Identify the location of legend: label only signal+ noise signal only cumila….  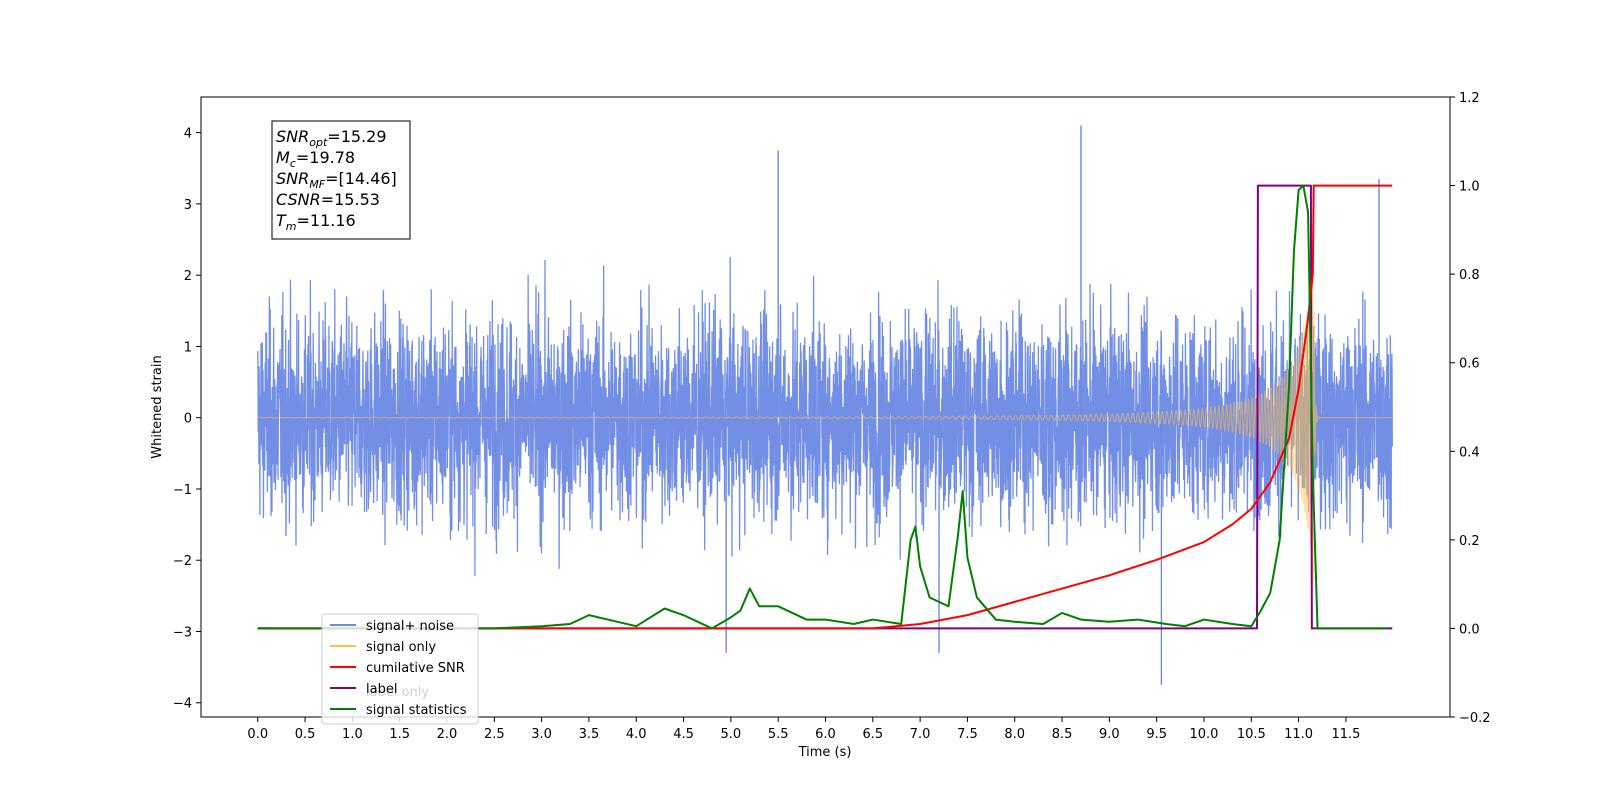
(400, 669).